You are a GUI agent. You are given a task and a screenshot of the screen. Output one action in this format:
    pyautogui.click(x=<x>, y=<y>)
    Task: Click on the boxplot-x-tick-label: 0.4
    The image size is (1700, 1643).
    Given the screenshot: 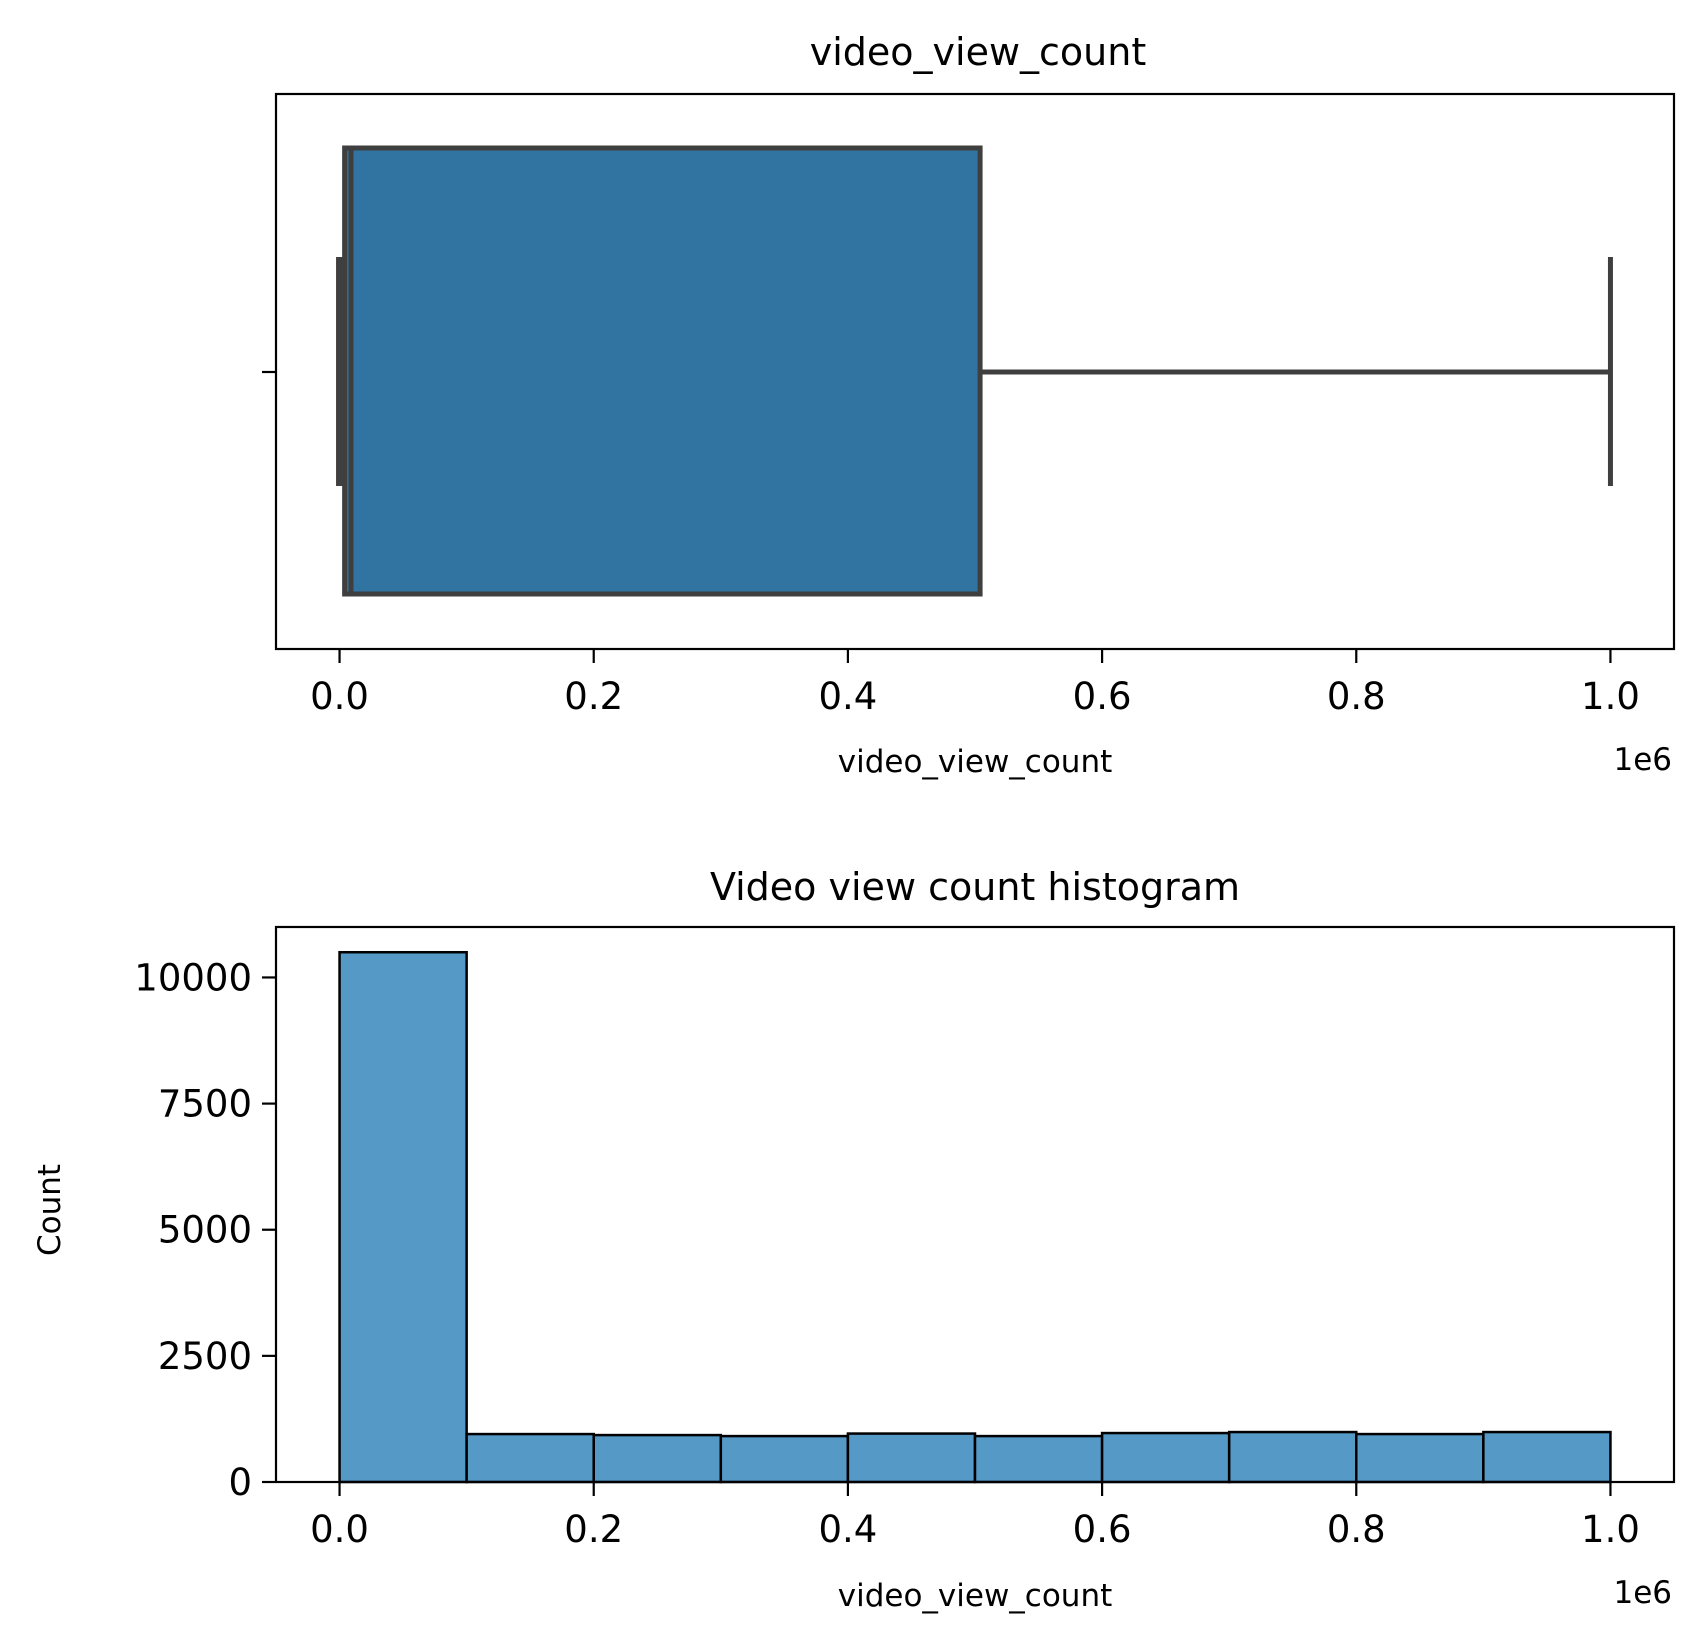 What is the action you would take?
    pyautogui.click(x=847, y=696)
    